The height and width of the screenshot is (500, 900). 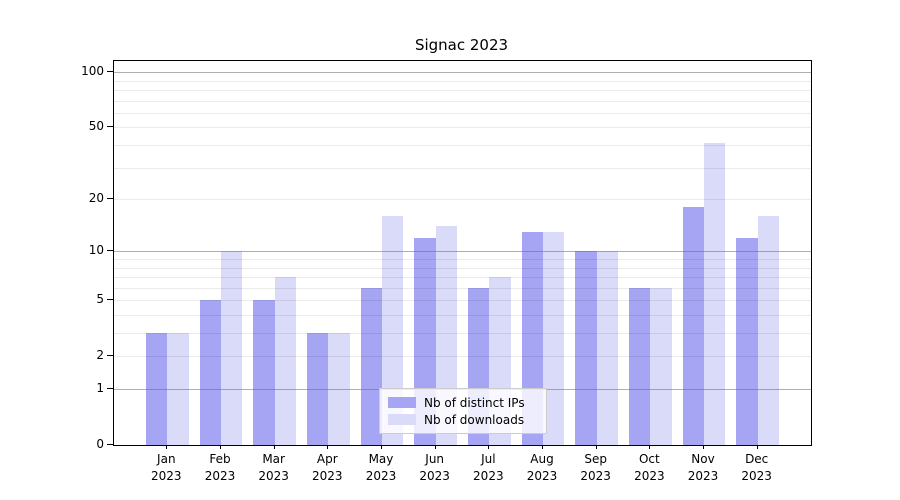 I want to click on x-tick-label-nov: Nov 2023, so click(x=703, y=468).